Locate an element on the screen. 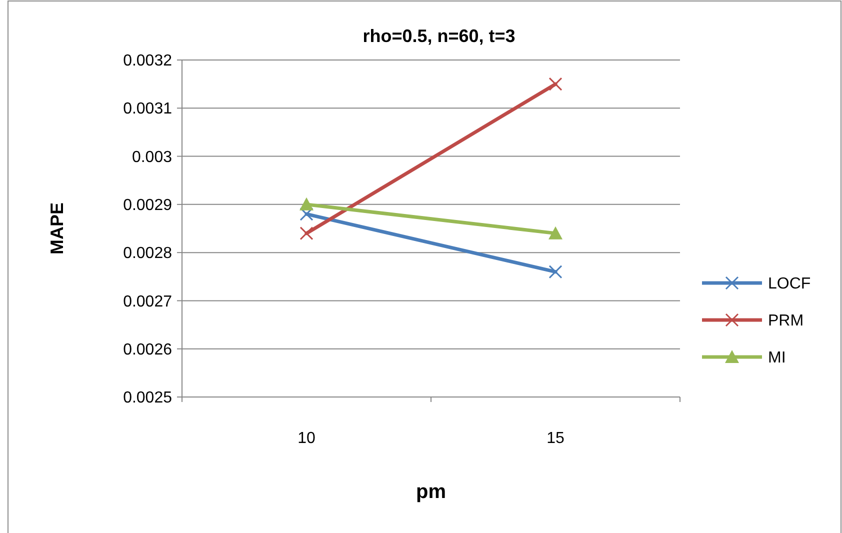 The height and width of the screenshot is (533, 842). x-axis-title: pm is located at coordinates (431, 492).